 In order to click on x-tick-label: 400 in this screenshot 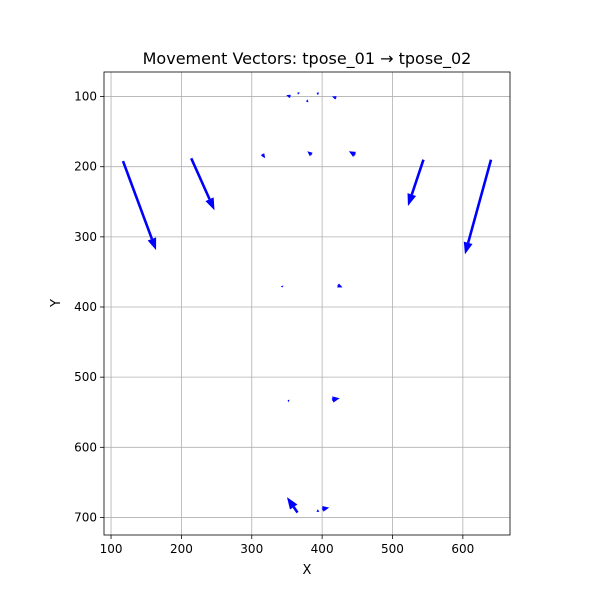, I will do `click(322, 549)`.